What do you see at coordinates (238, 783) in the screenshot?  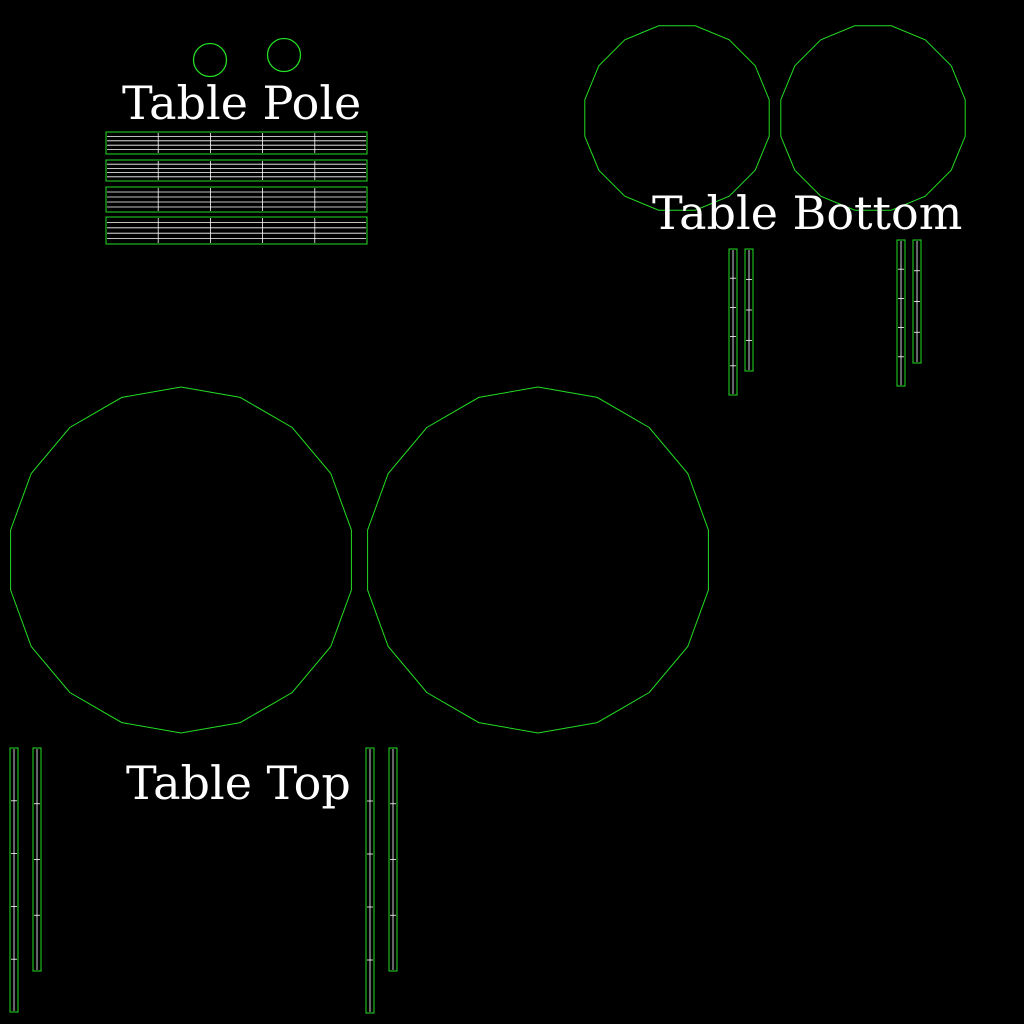 I see `table-top-label: Table Top` at bounding box center [238, 783].